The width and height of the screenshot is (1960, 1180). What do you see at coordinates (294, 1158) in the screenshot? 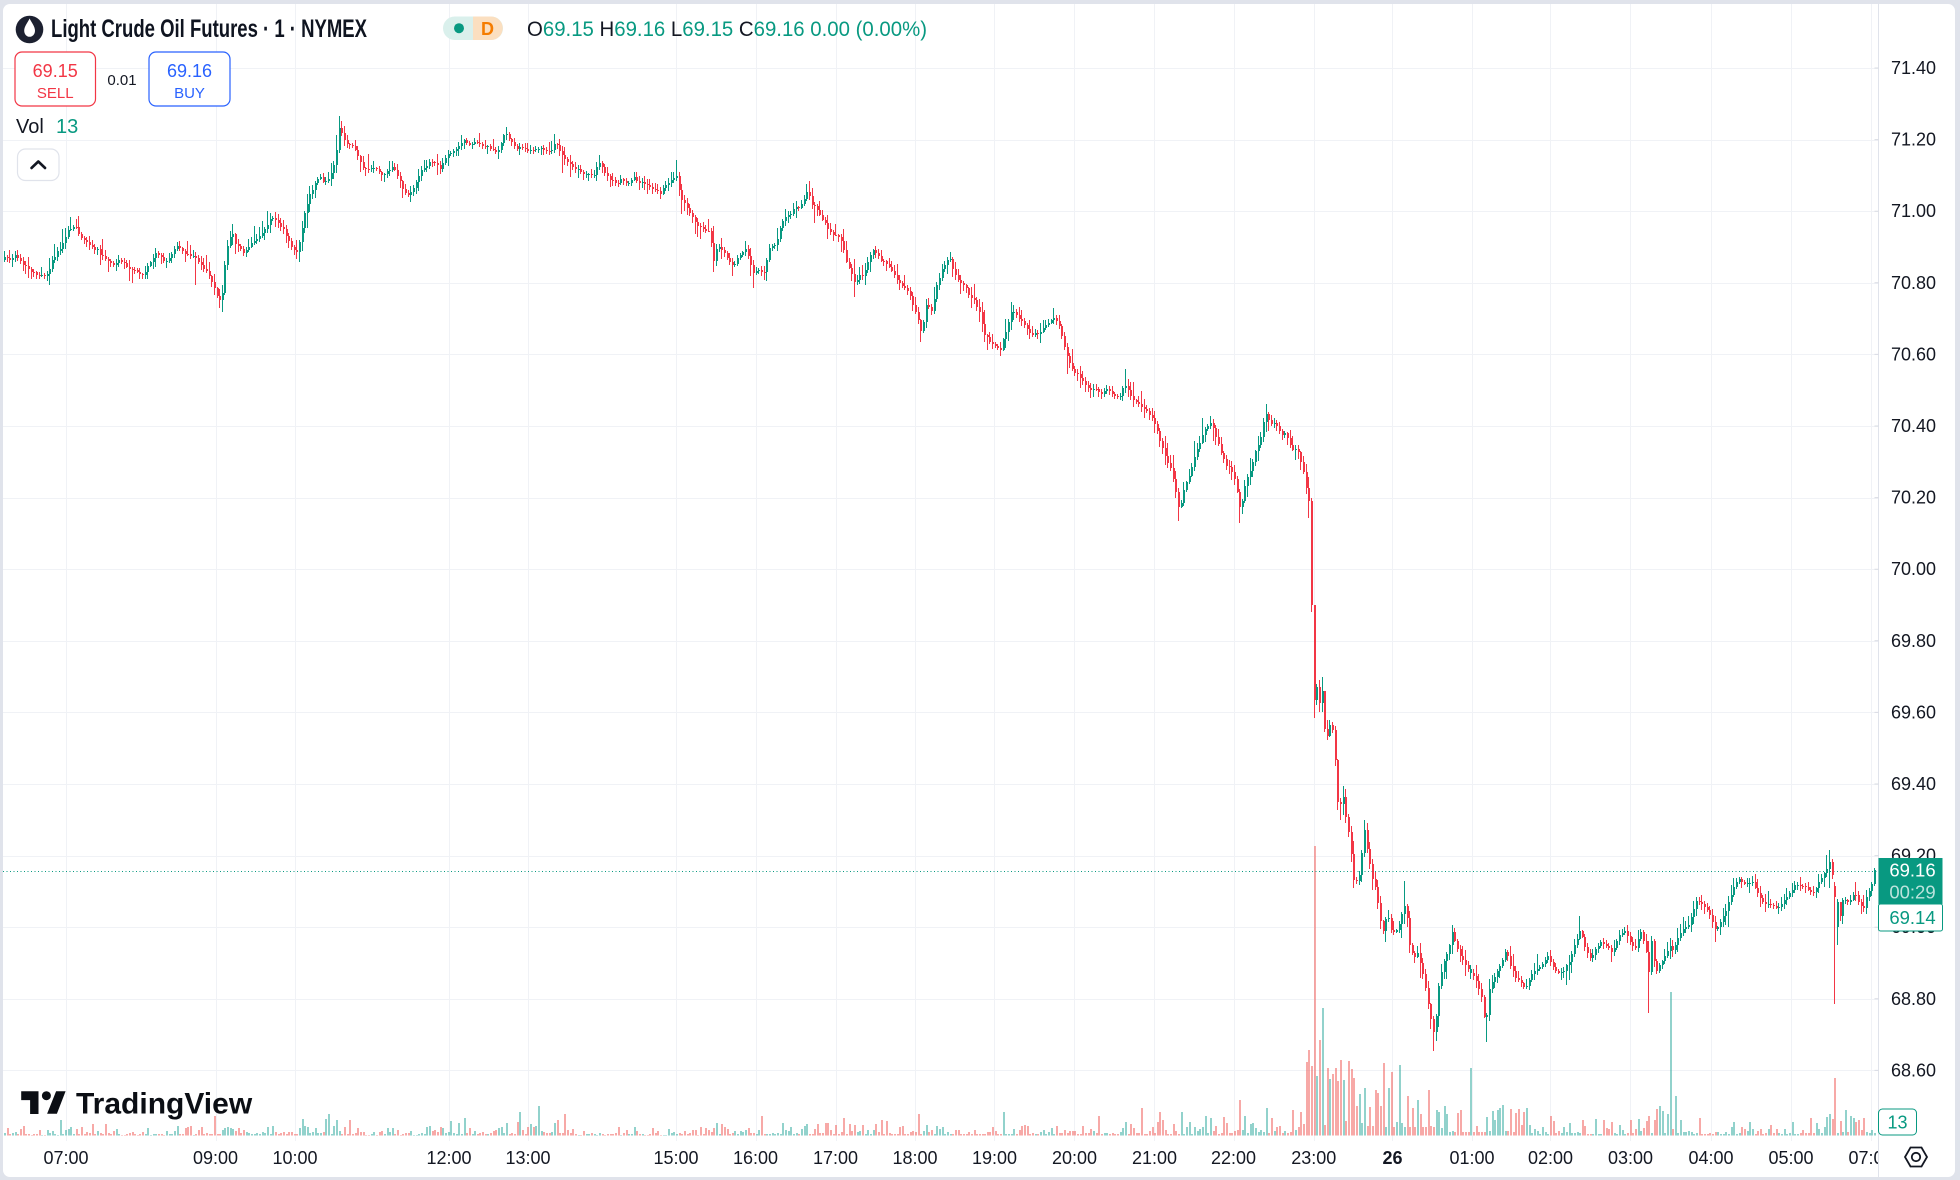
I see `svg-text: 10:00` at bounding box center [294, 1158].